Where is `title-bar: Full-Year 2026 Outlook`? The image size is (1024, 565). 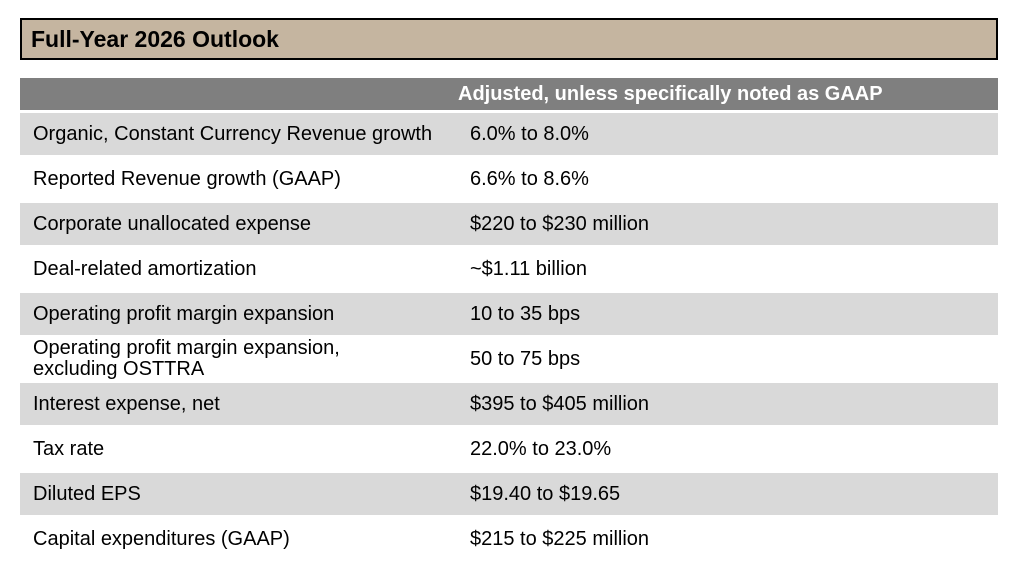
title-bar: Full-Year 2026 Outlook is located at coordinates (509, 39).